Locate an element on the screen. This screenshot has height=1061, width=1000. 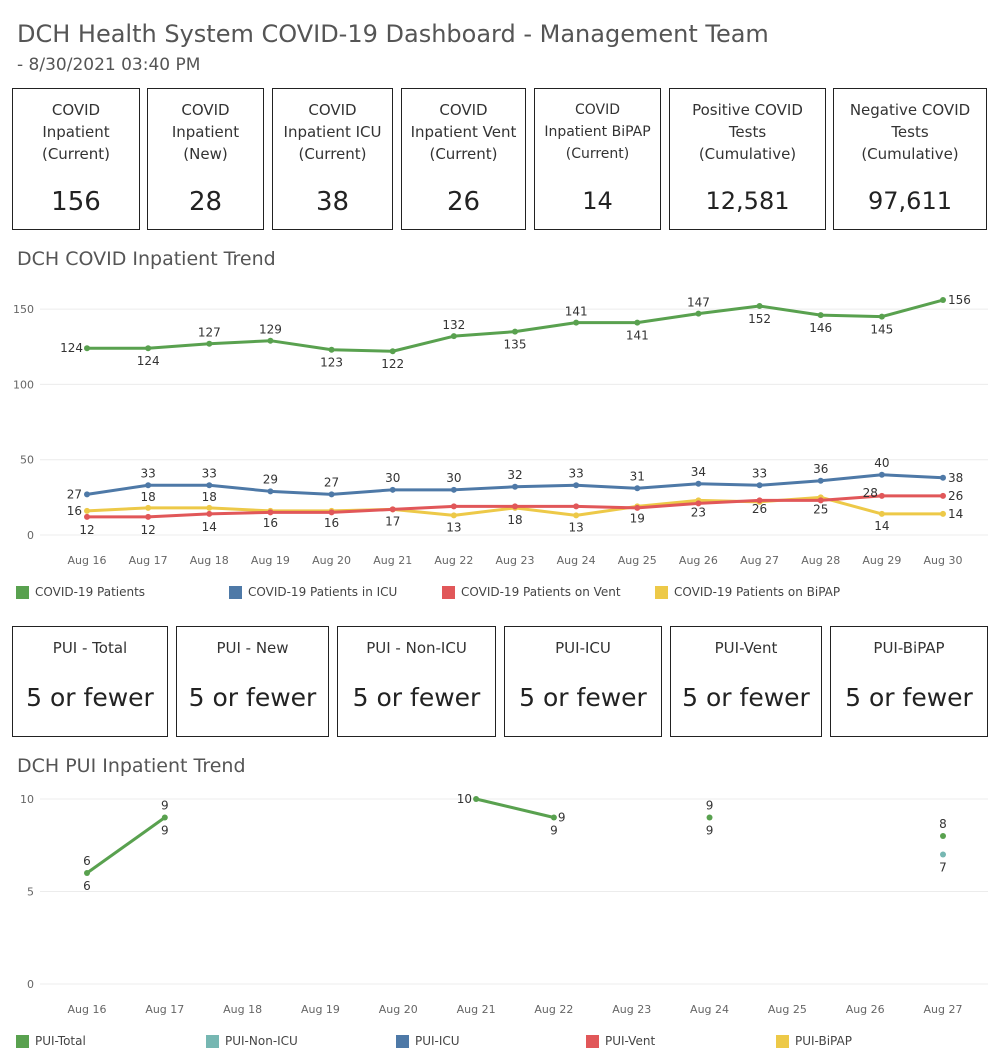
data-label-covid-19-patients-in-icu-3: 29 is located at coordinates (270, 479).